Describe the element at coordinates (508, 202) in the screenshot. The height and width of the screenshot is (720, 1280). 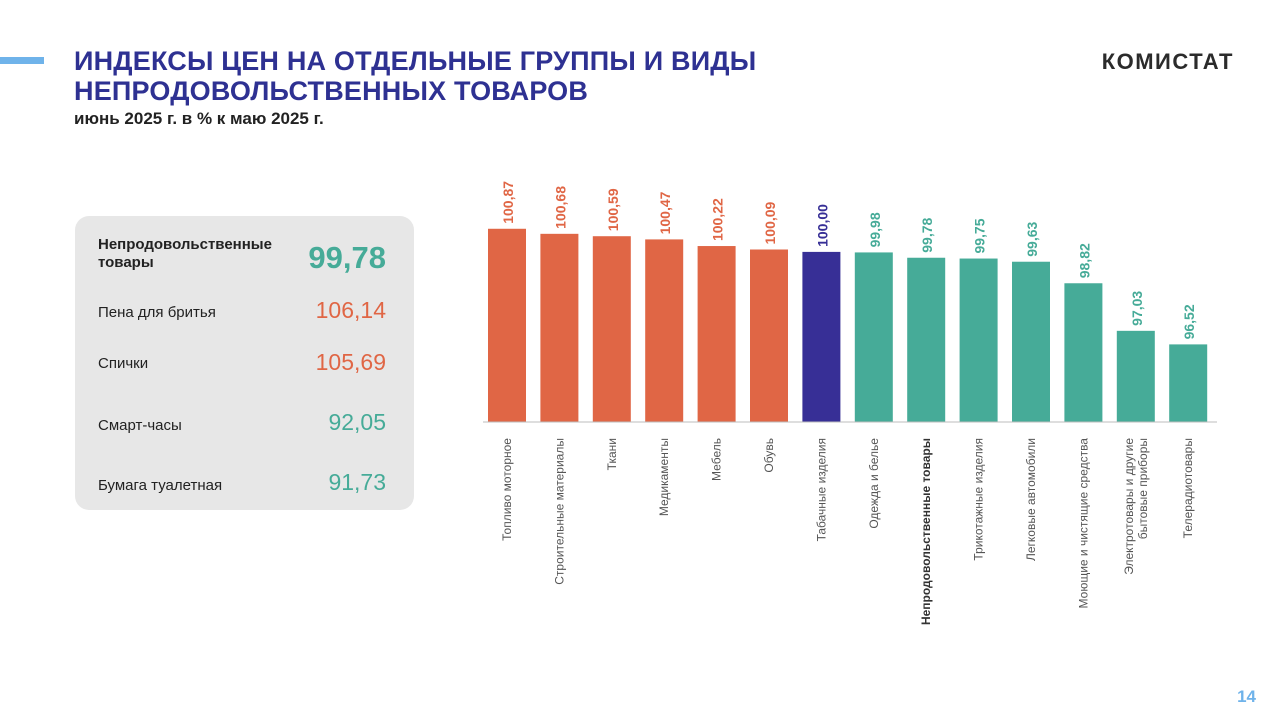
I see `value-label-0: 100,87` at that location.